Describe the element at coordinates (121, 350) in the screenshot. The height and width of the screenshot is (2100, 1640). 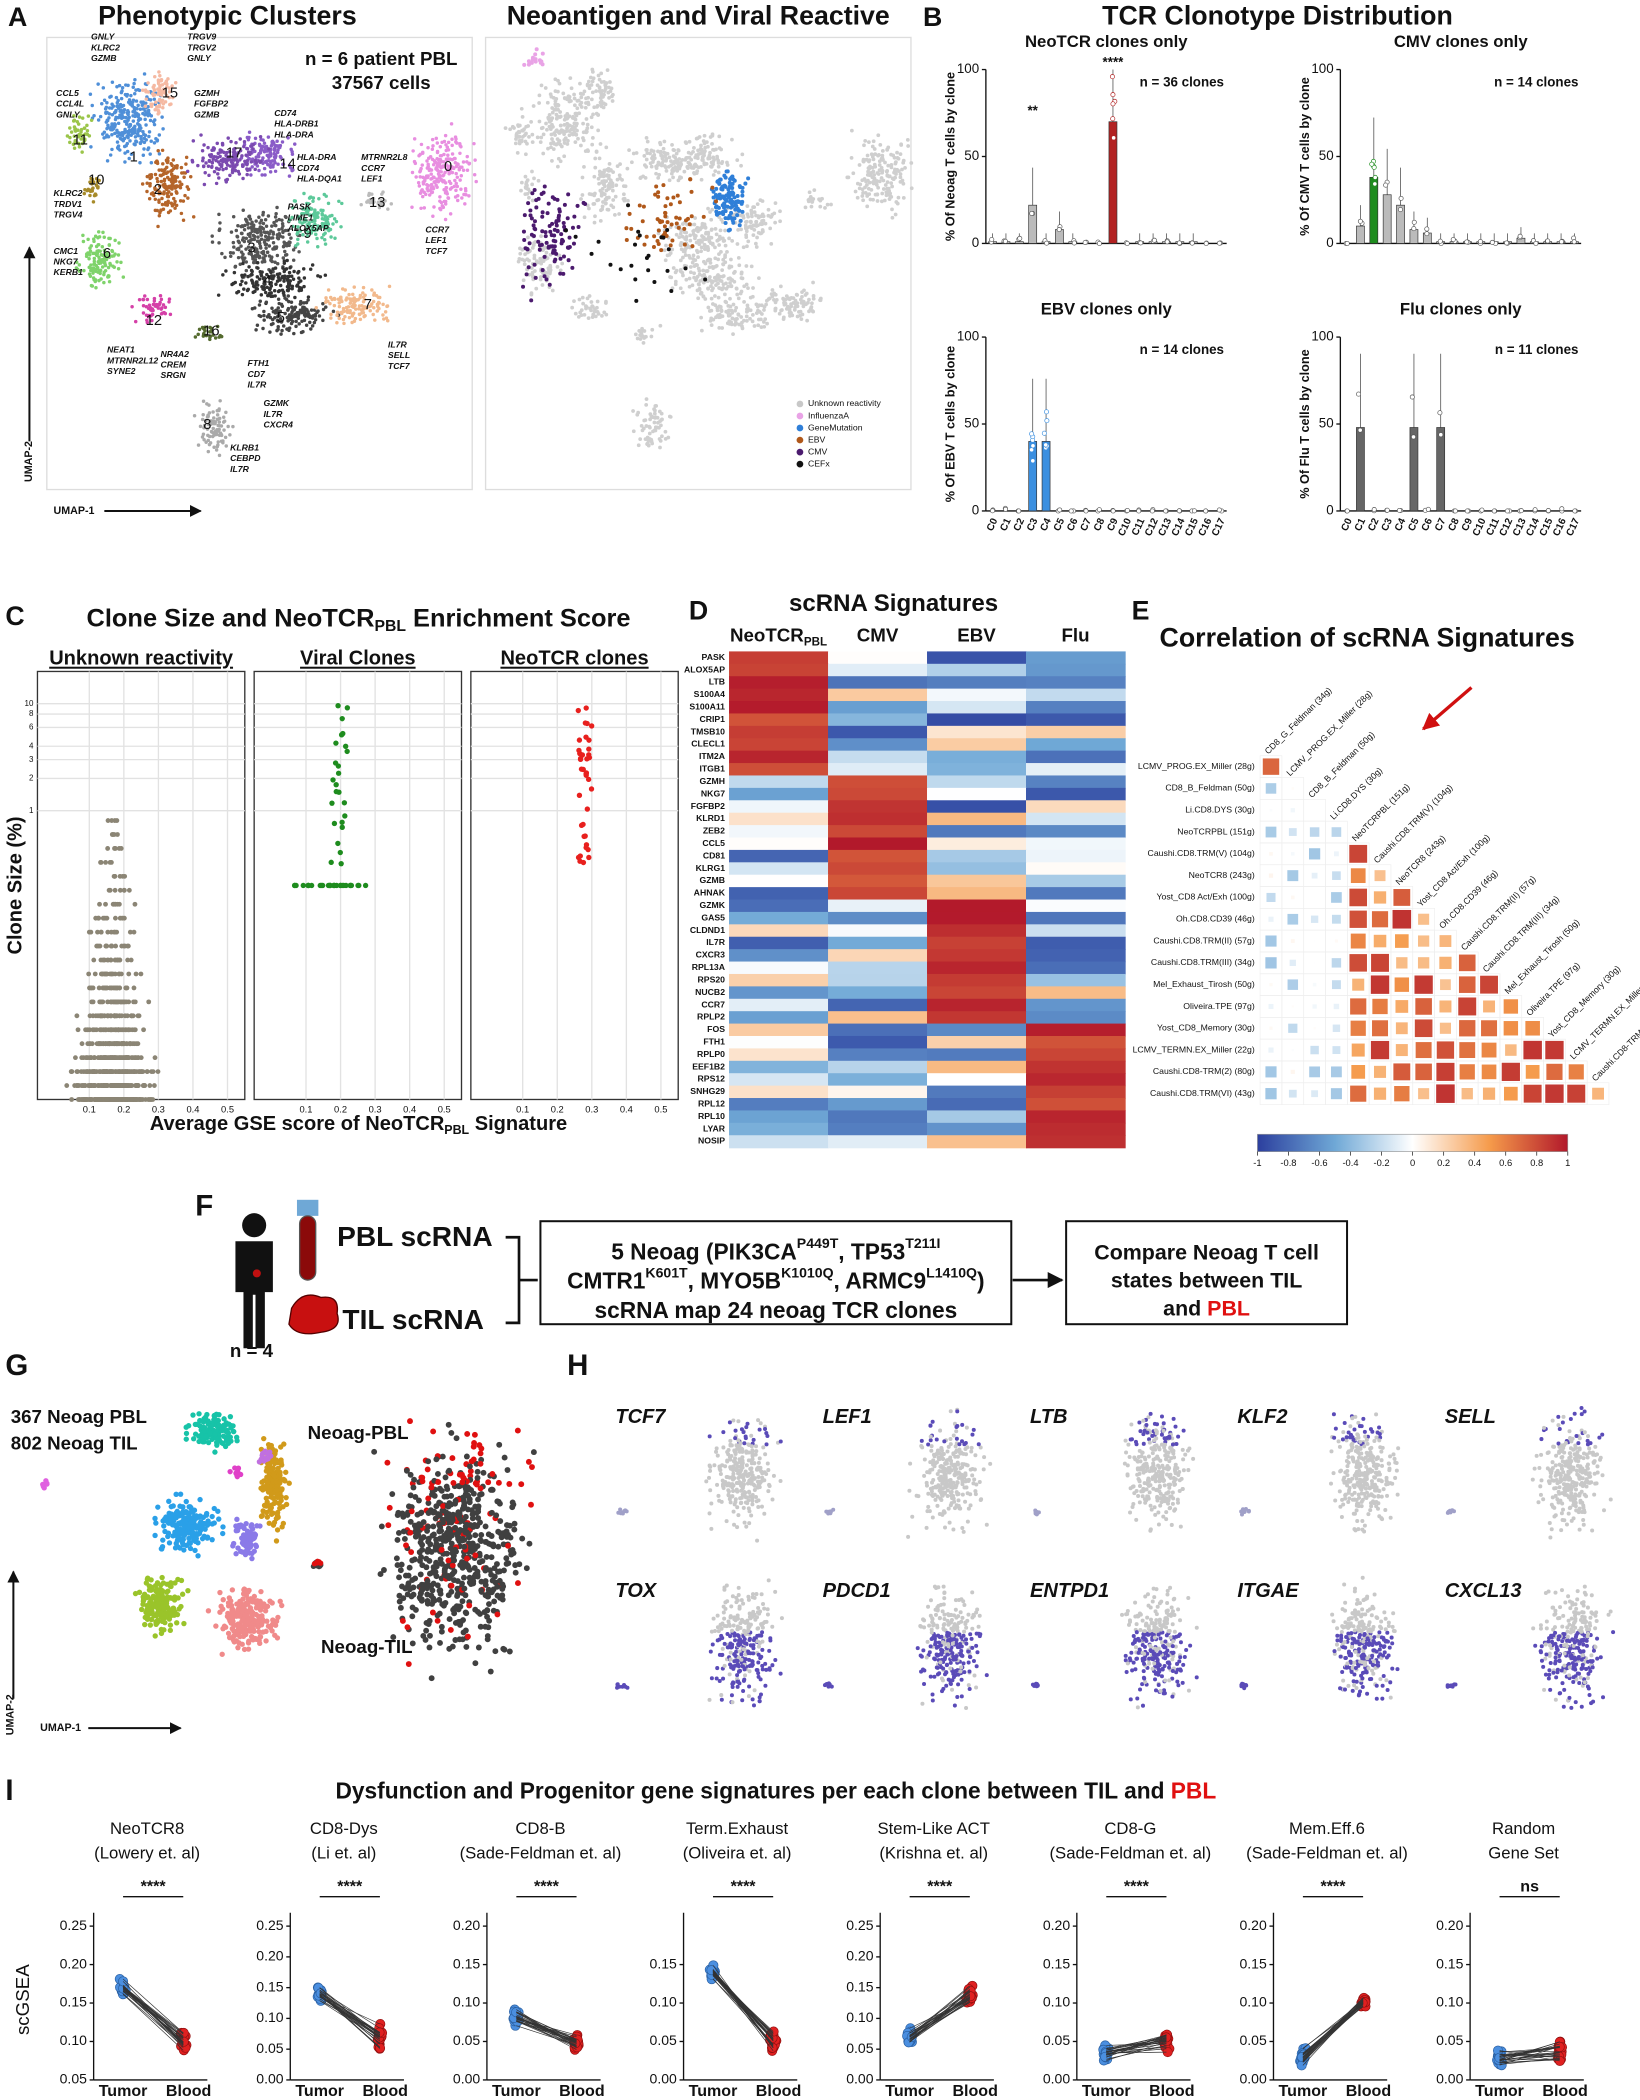
I see `gene-annotation: NEAT1` at that location.